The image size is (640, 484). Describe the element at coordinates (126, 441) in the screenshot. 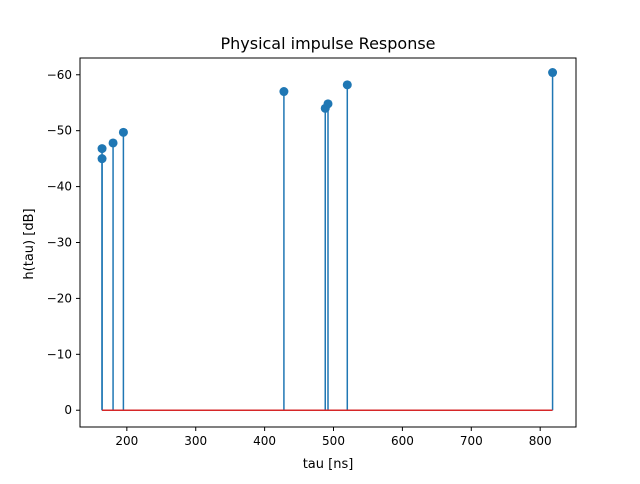

I see `x-tick-label: 200` at that location.